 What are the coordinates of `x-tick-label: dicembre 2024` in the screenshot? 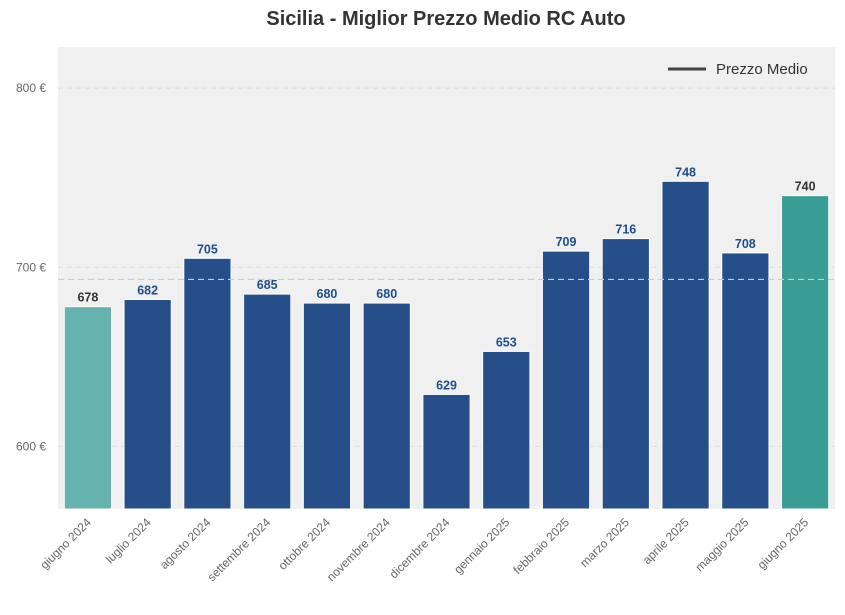 It's located at (420, 548).